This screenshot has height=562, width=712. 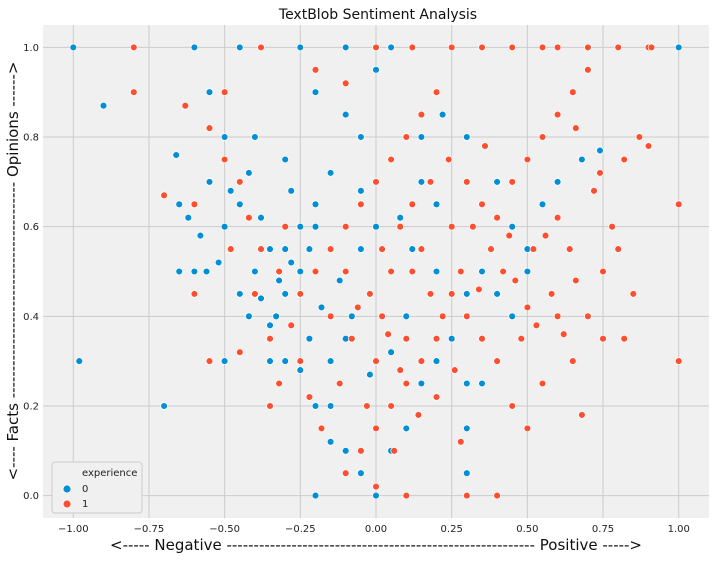 What do you see at coordinates (31, 48) in the screenshot?
I see `y-tick-label: 1.0` at bounding box center [31, 48].